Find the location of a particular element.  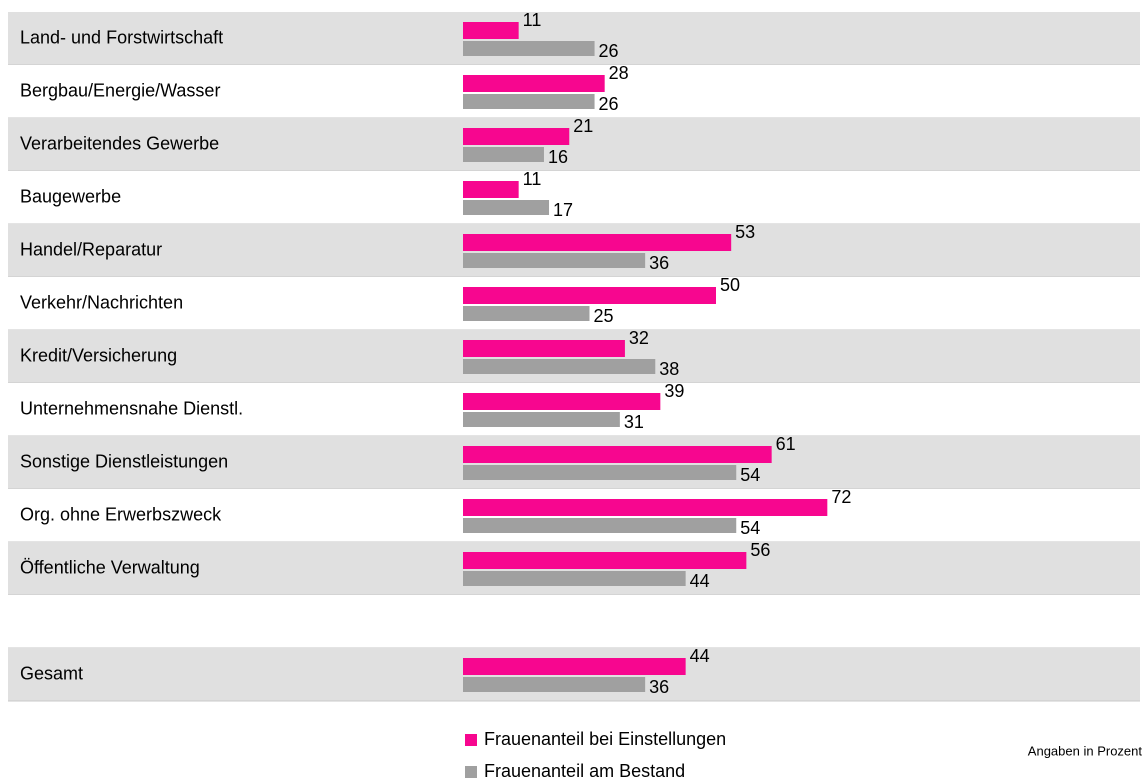

value-label: 17 is located at coordinates (563, 210).